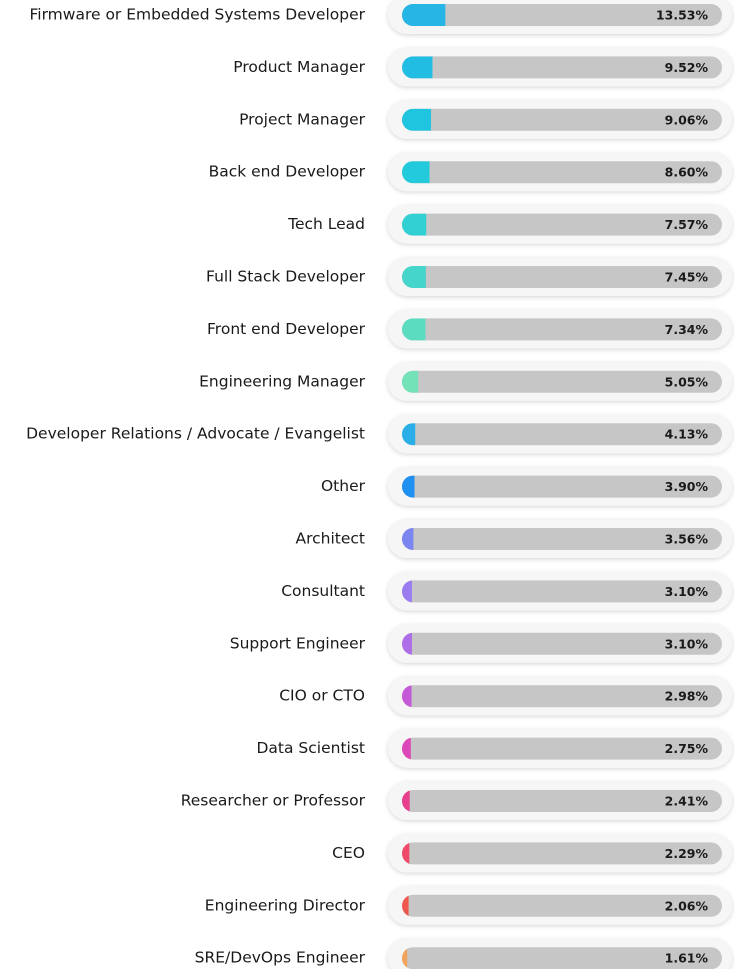 This screenshot has width=735, height=969. Describe the element at coordinates (687, 958) in the screenshot. I see `value-label: 1.61%` at that location.